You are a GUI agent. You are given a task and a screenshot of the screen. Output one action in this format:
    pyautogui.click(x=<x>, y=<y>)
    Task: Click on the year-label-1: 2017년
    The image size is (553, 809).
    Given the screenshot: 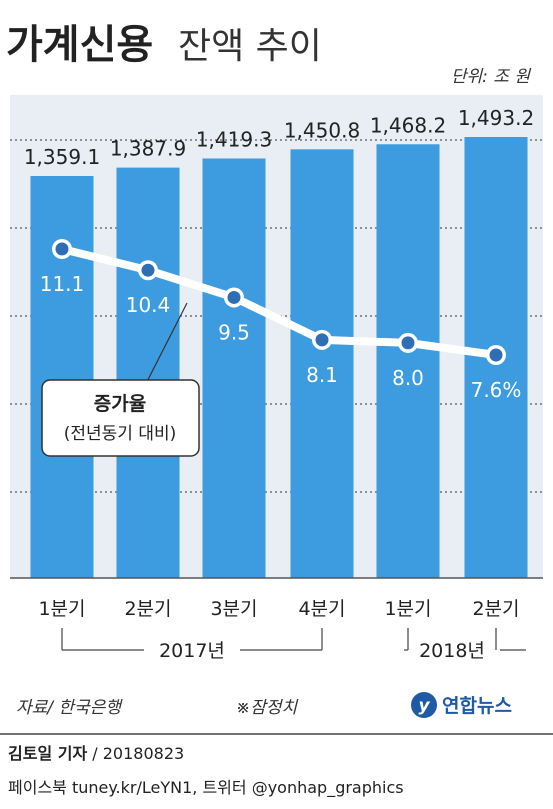 What is the action you would take?
    pyautogui.click(x=192, y=651)
    